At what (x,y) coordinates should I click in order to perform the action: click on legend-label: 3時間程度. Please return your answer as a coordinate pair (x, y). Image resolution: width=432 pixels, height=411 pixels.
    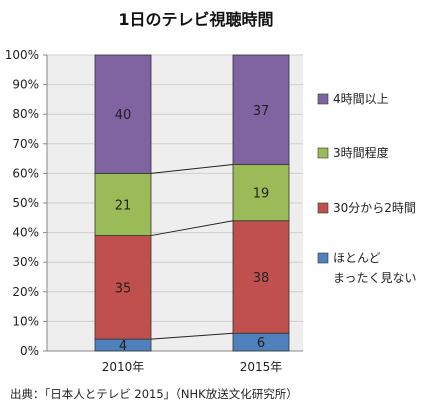
    Looking at the image, I should click on (361, 152).